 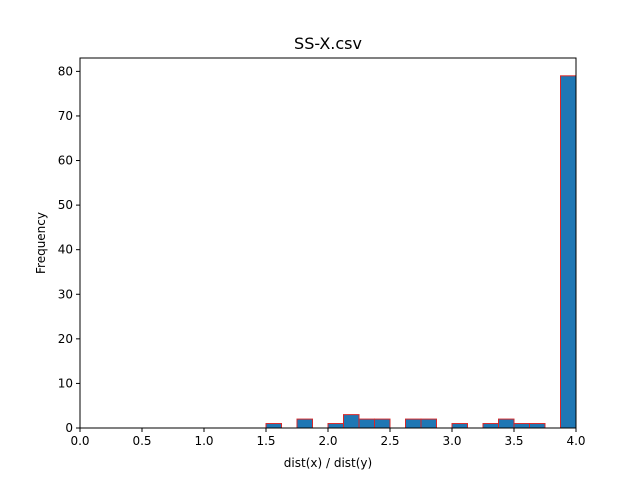 I want to click on y-tick-label: 60, so click(x=65, y=161).